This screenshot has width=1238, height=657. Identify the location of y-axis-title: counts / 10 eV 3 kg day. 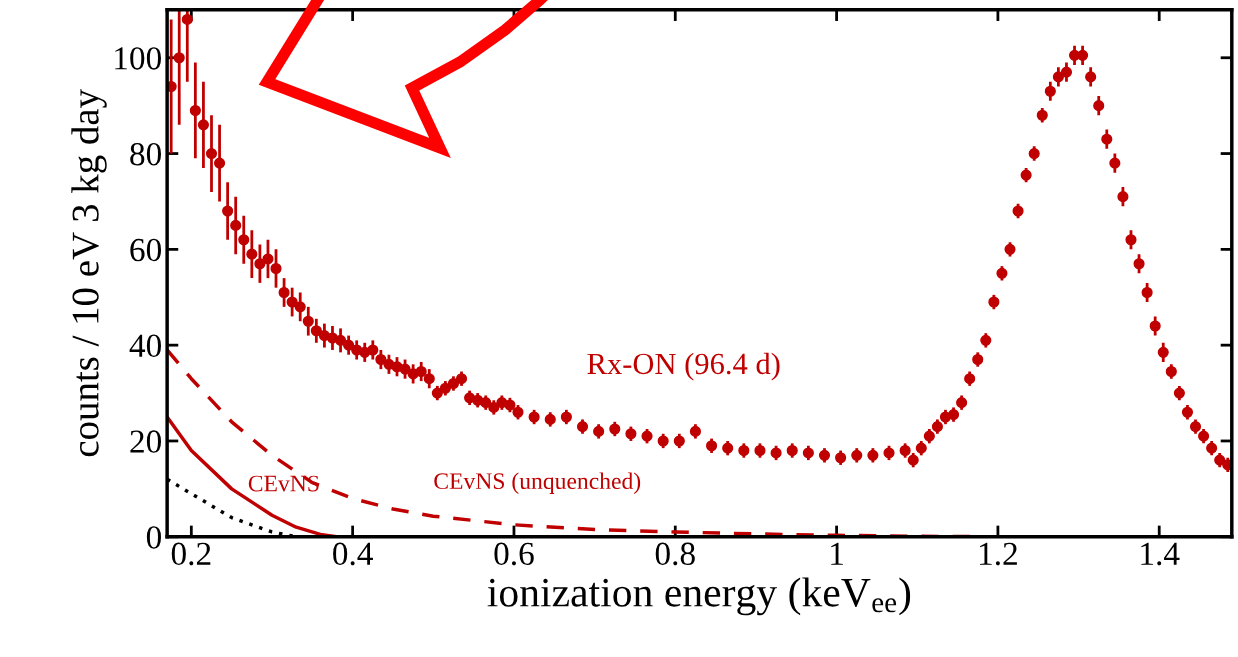
(89, 273).